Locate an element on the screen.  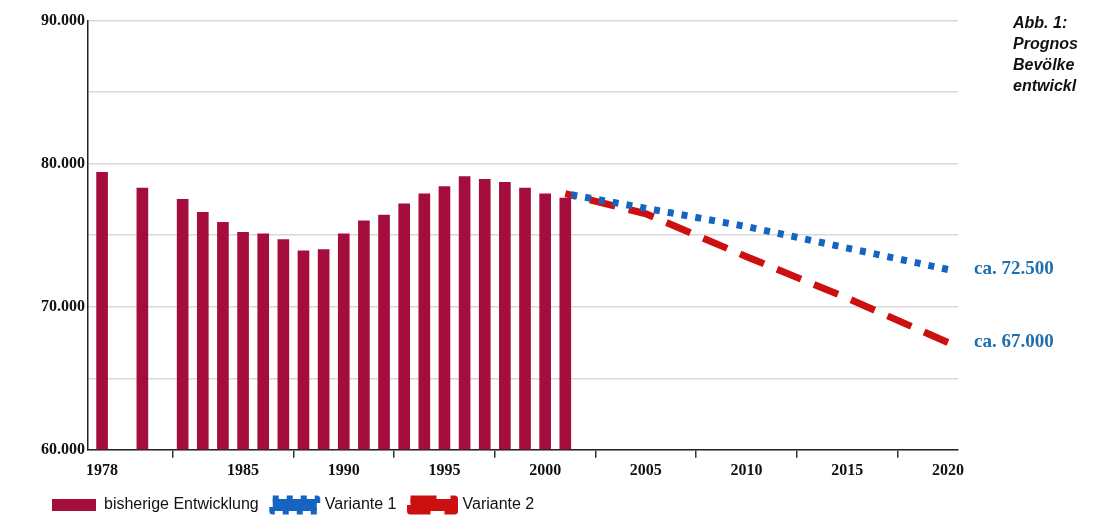
legend-label: Variante 1 is located at coordinates (360, 504).